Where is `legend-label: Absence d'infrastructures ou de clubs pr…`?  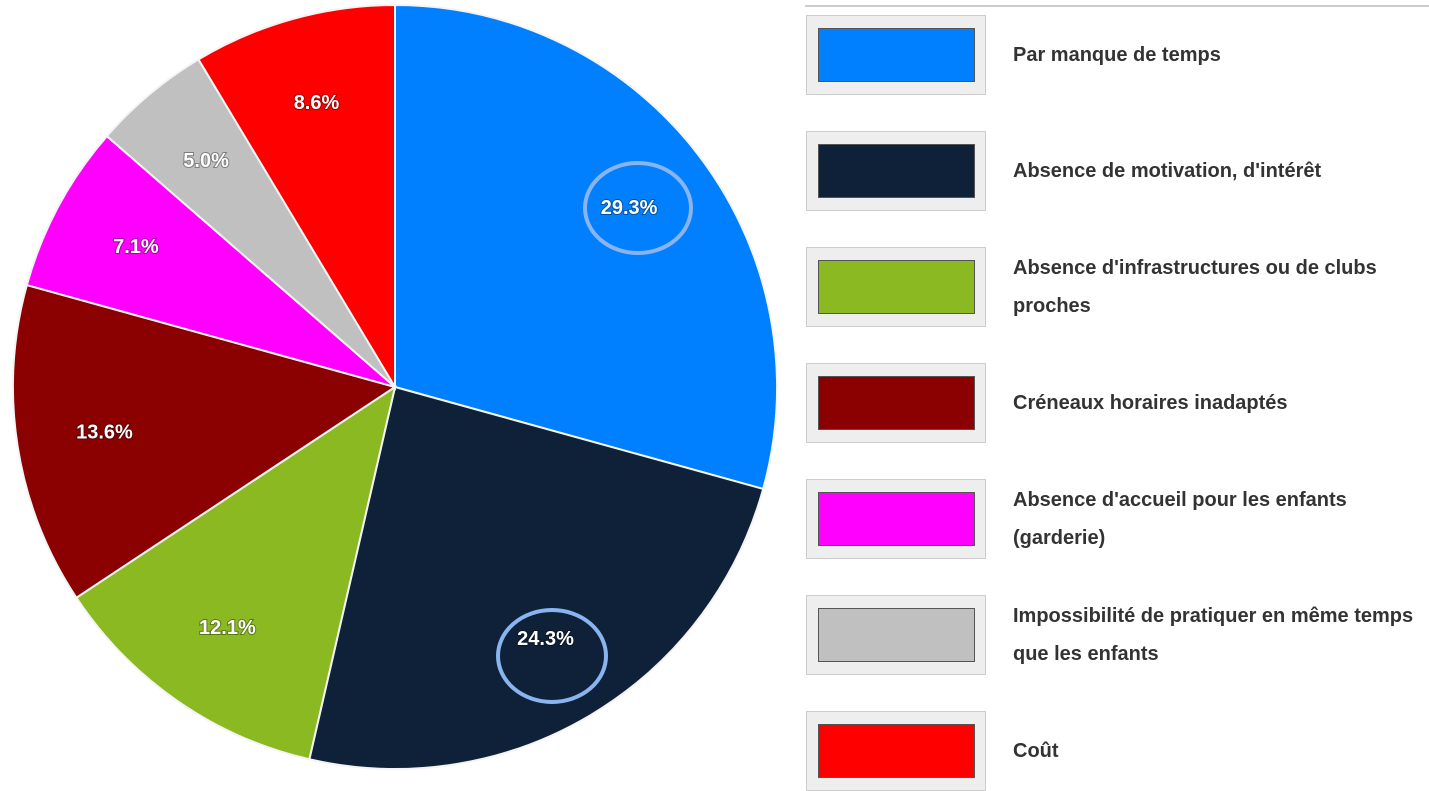 legend-label: Absence d'infrastructures ou de clubs pr… is located at coordinates (1195, 287).